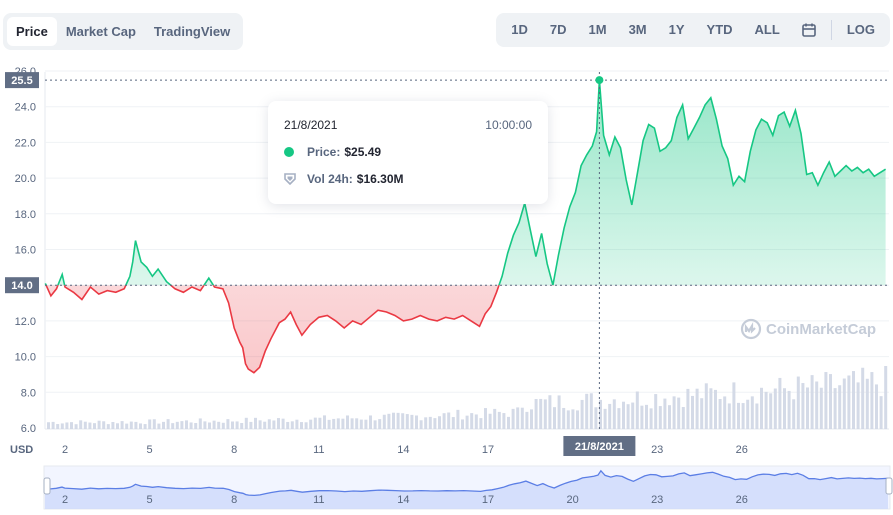 This screenshot has height=515, width=893. Describe the element at coordinates (676, 29) in the screenshot. I see `range-1y-button: 1Y` at that location.